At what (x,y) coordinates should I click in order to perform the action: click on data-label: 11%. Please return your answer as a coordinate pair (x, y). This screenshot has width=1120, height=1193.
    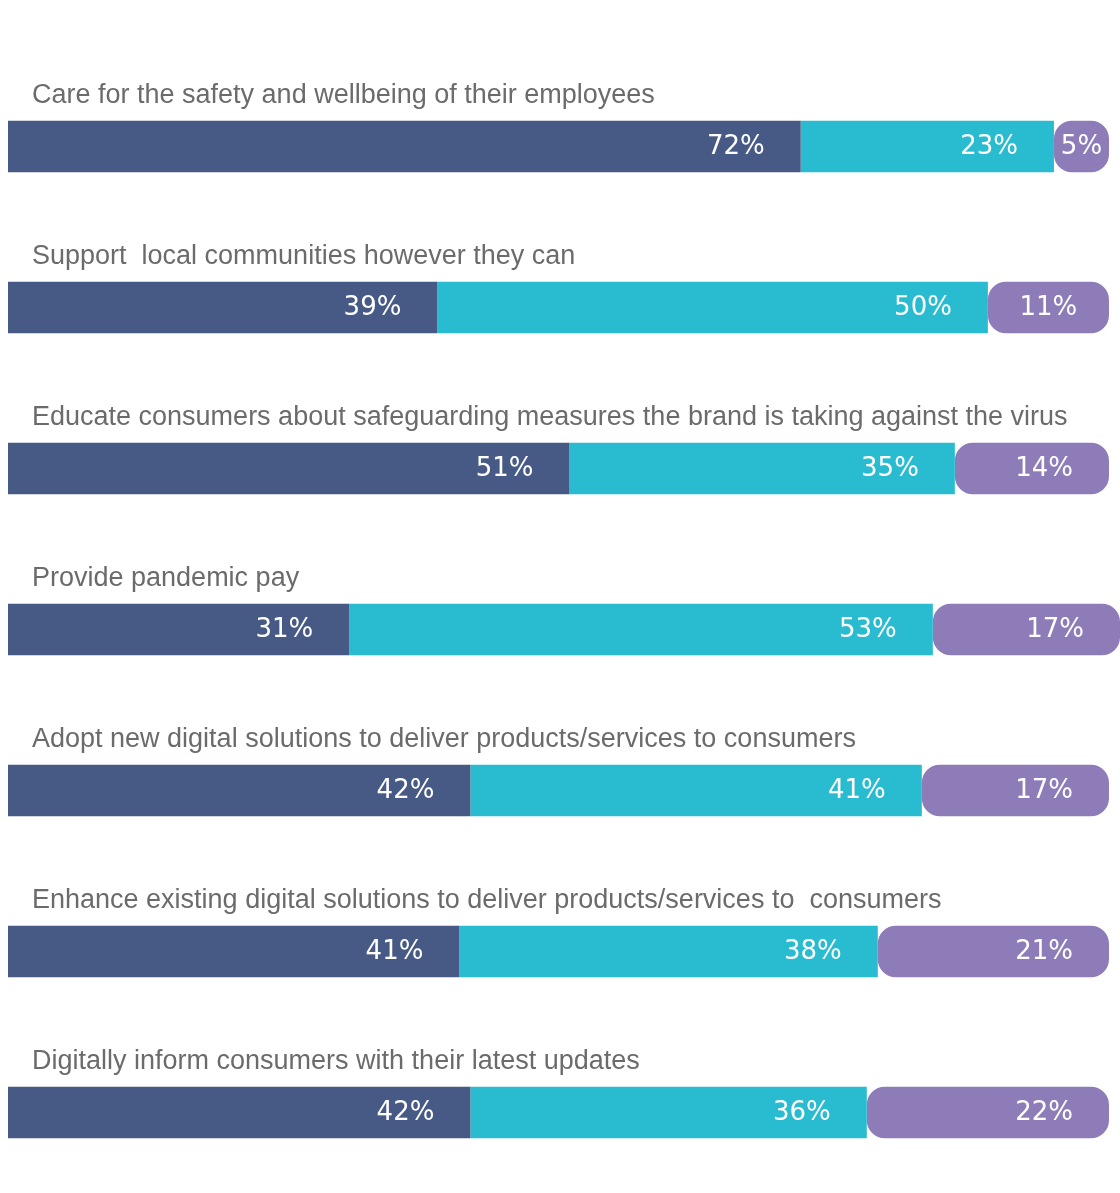
    Looking at the image, I should click on (1048, 306).